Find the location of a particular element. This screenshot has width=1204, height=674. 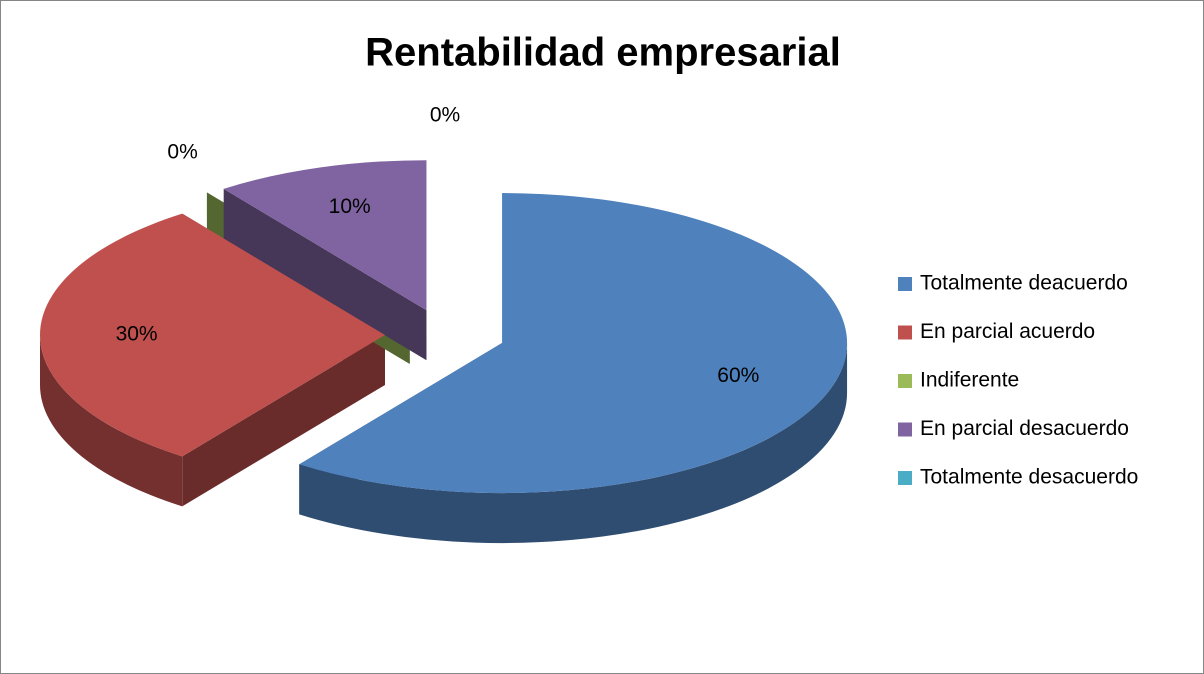

data-label: 60% is located at coordinates (738, 375).